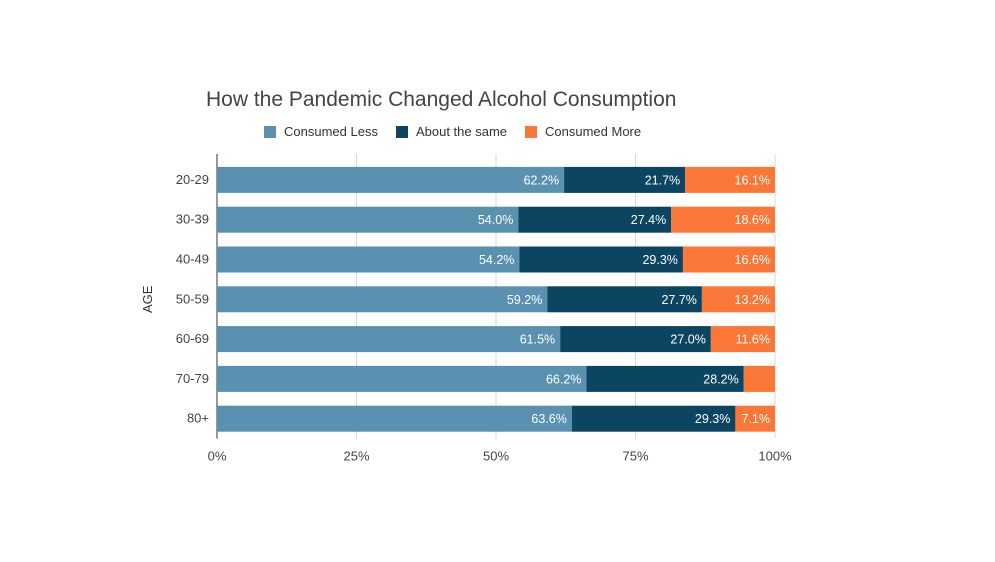  Describe the element at coordinates (662, 180) in the screenshot. I see `data-label: 21.7%` at that location.